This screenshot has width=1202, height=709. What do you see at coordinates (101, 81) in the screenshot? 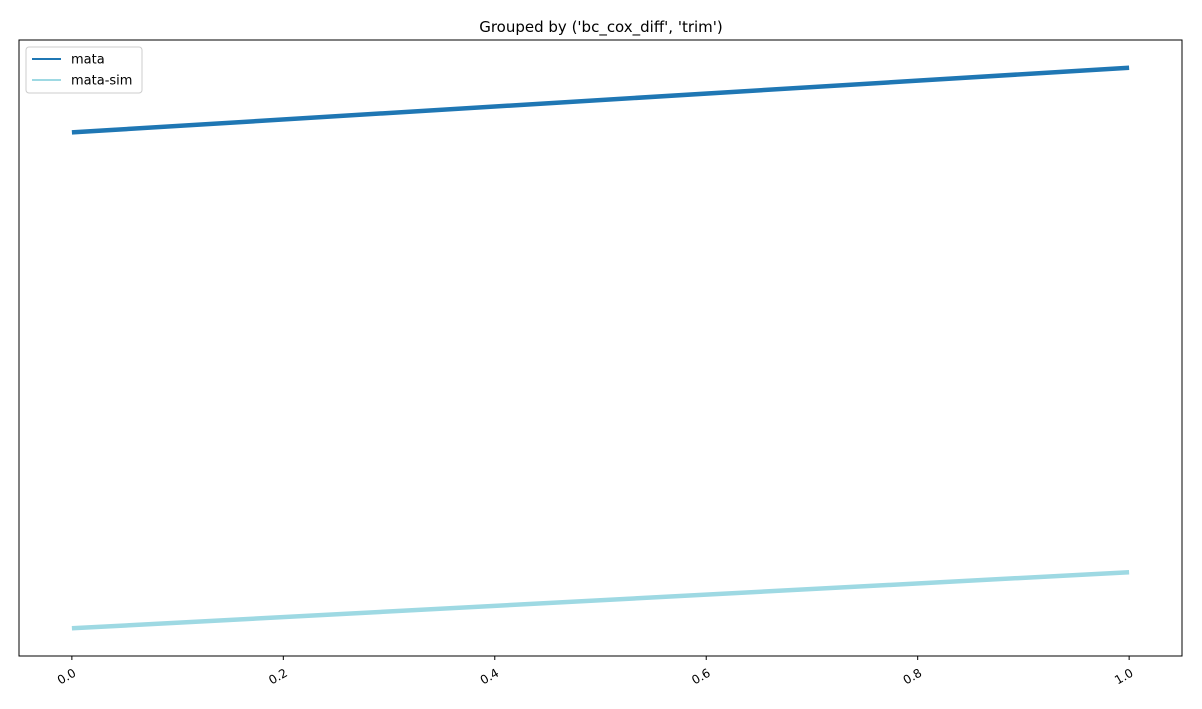
I see `legend-label-mata-sim: mata-sim` at bounding box center [101, 81].